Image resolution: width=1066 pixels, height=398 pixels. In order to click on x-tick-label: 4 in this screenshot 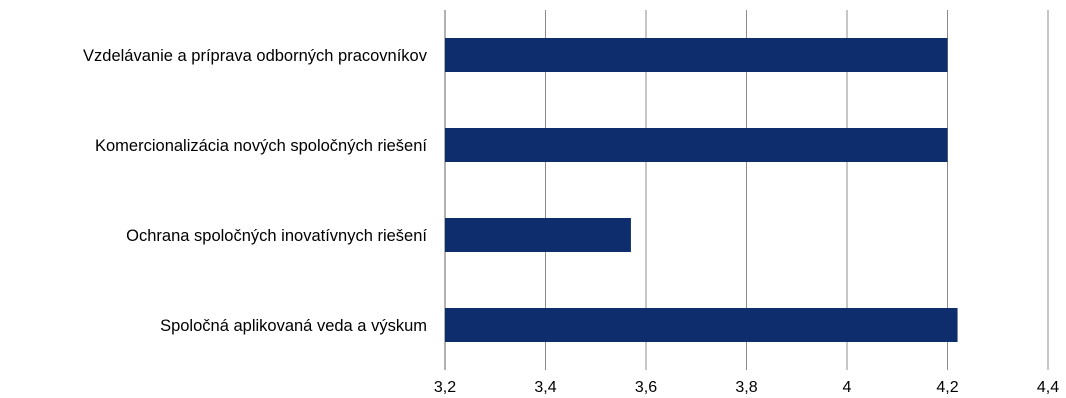, I will do `click(847, 387)`.